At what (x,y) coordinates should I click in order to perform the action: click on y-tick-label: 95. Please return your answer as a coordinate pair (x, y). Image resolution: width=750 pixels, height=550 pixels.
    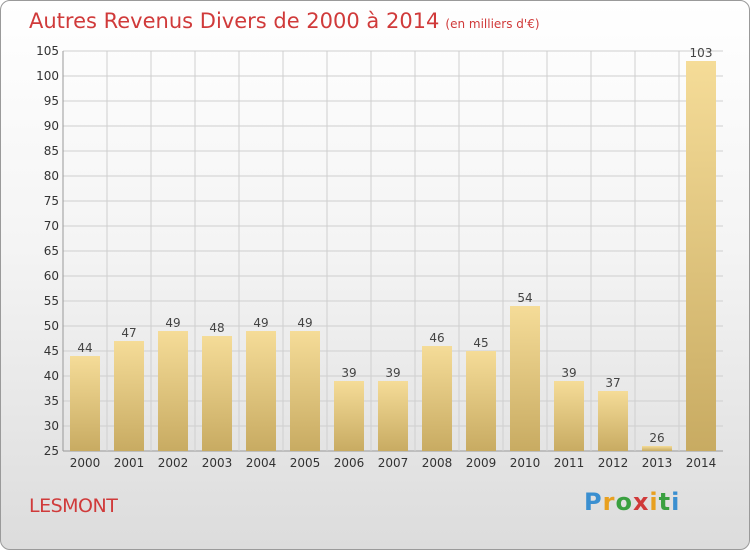
    Looking at the image, I should click on (51, 101).